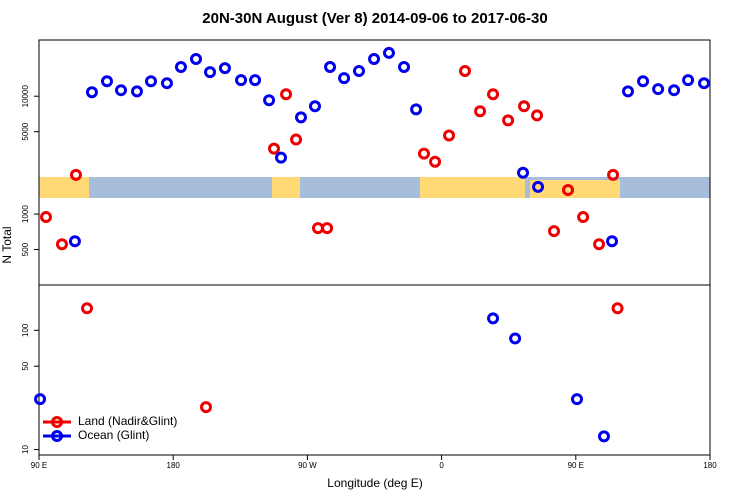 Image resolution: width=750 pixels, height=500 pixels. Describe the element at coordinates (25, 330) in the screenshot. I see `y-tick-label: 100` at that location.